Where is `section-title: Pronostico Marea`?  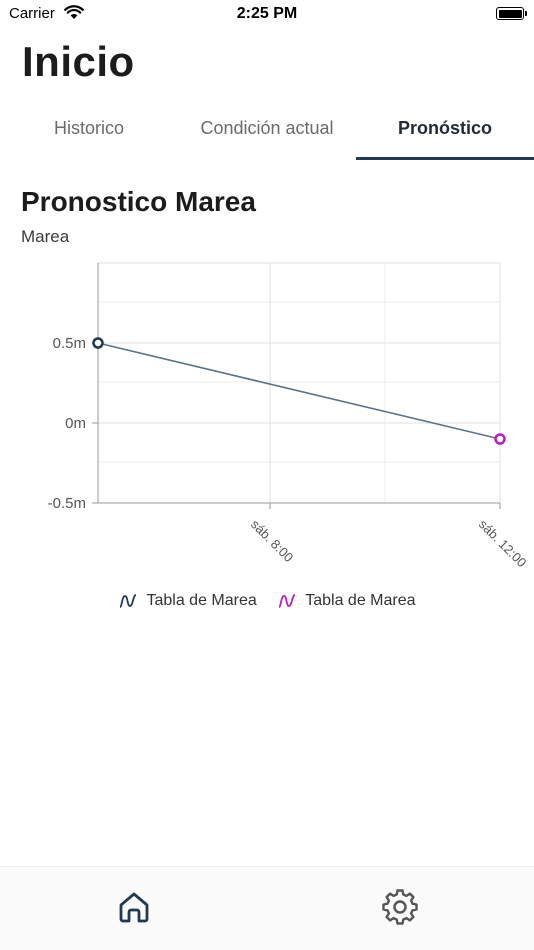
section-title: Pronostico Marea is located at coordinates (138, 201).